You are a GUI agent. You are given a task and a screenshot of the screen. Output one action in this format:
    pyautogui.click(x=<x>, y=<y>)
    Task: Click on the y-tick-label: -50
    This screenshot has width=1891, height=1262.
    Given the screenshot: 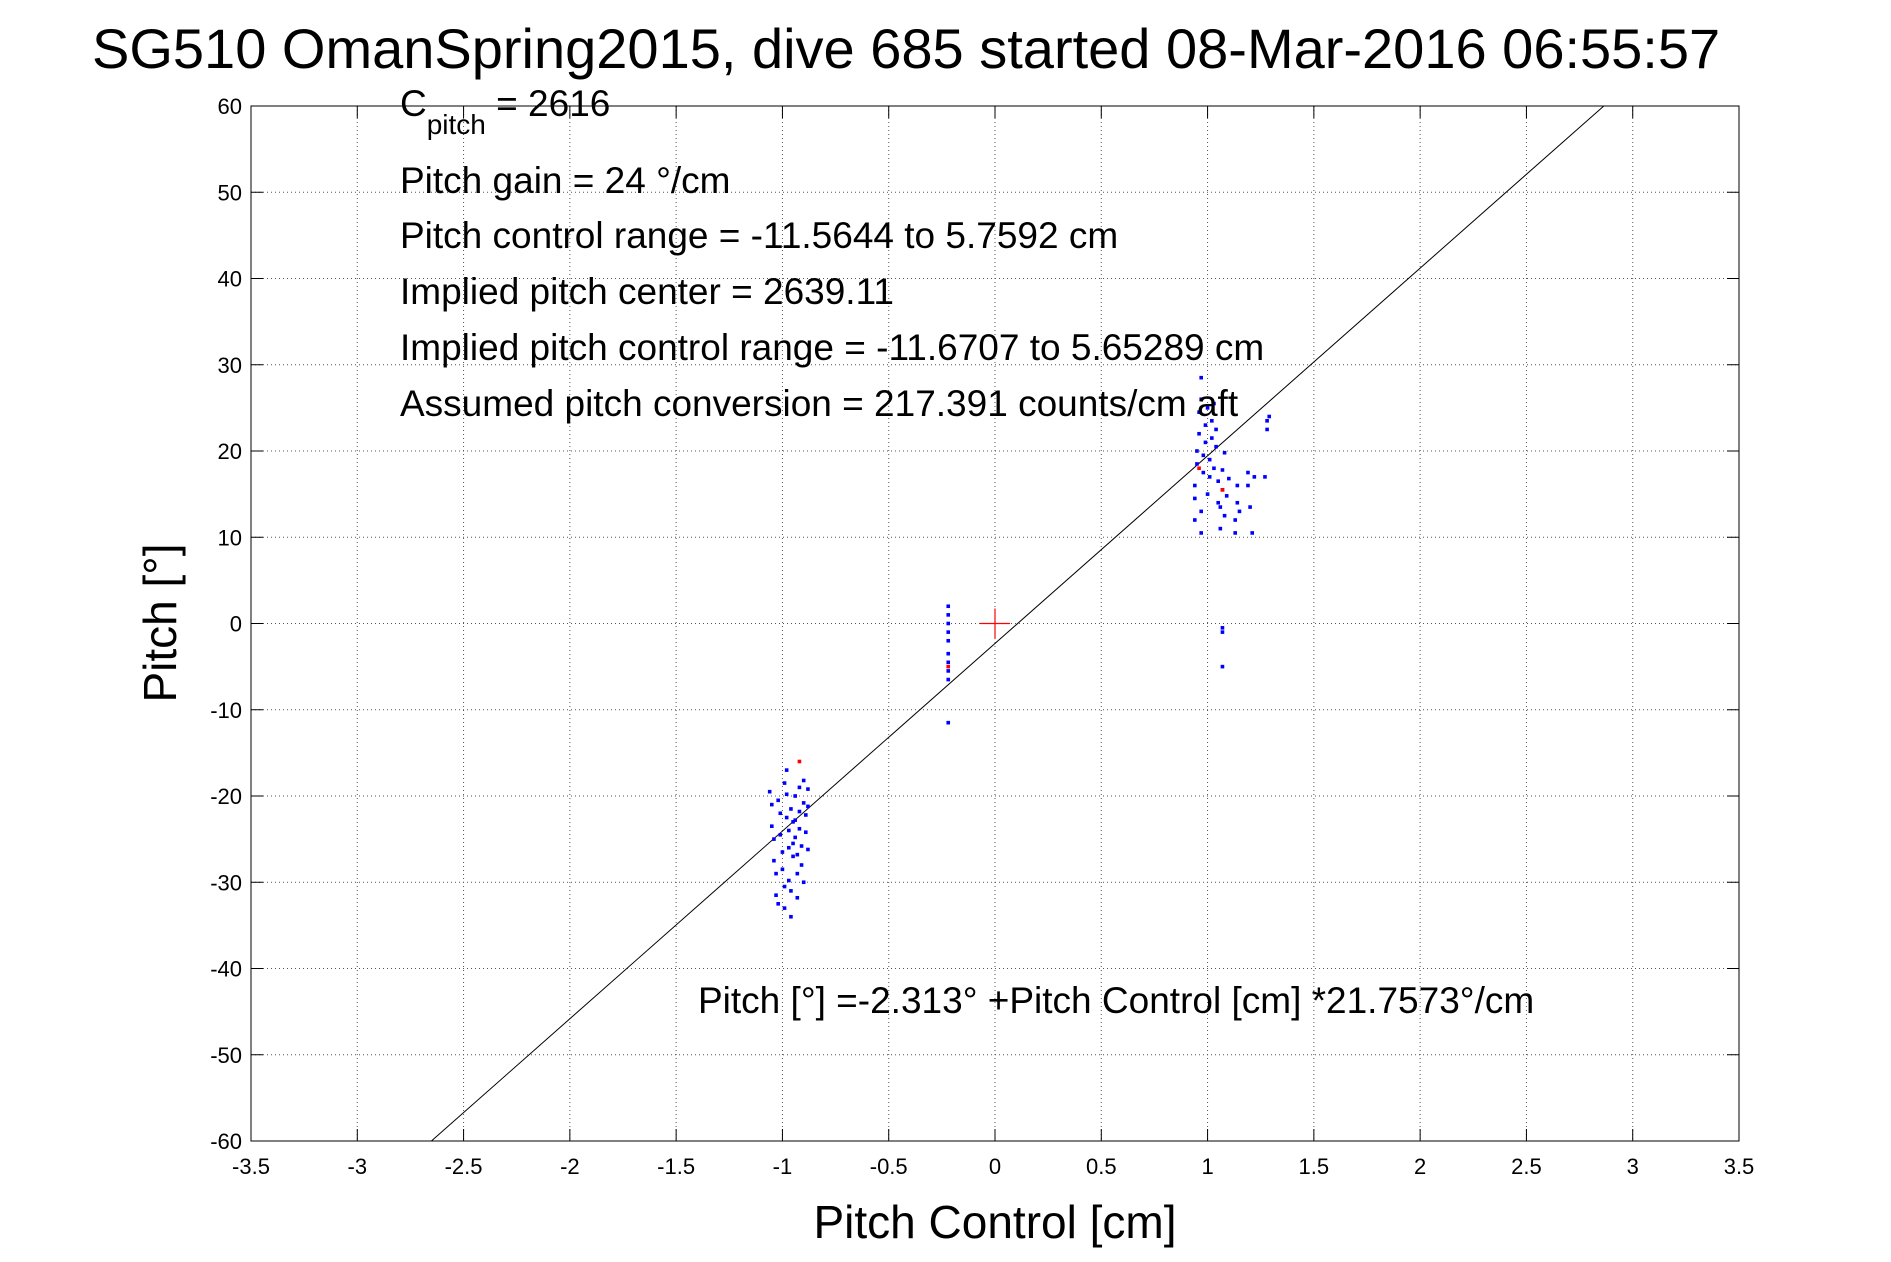 What is the action you would take?
    pyautogui.click(x=226, y=1055)
    